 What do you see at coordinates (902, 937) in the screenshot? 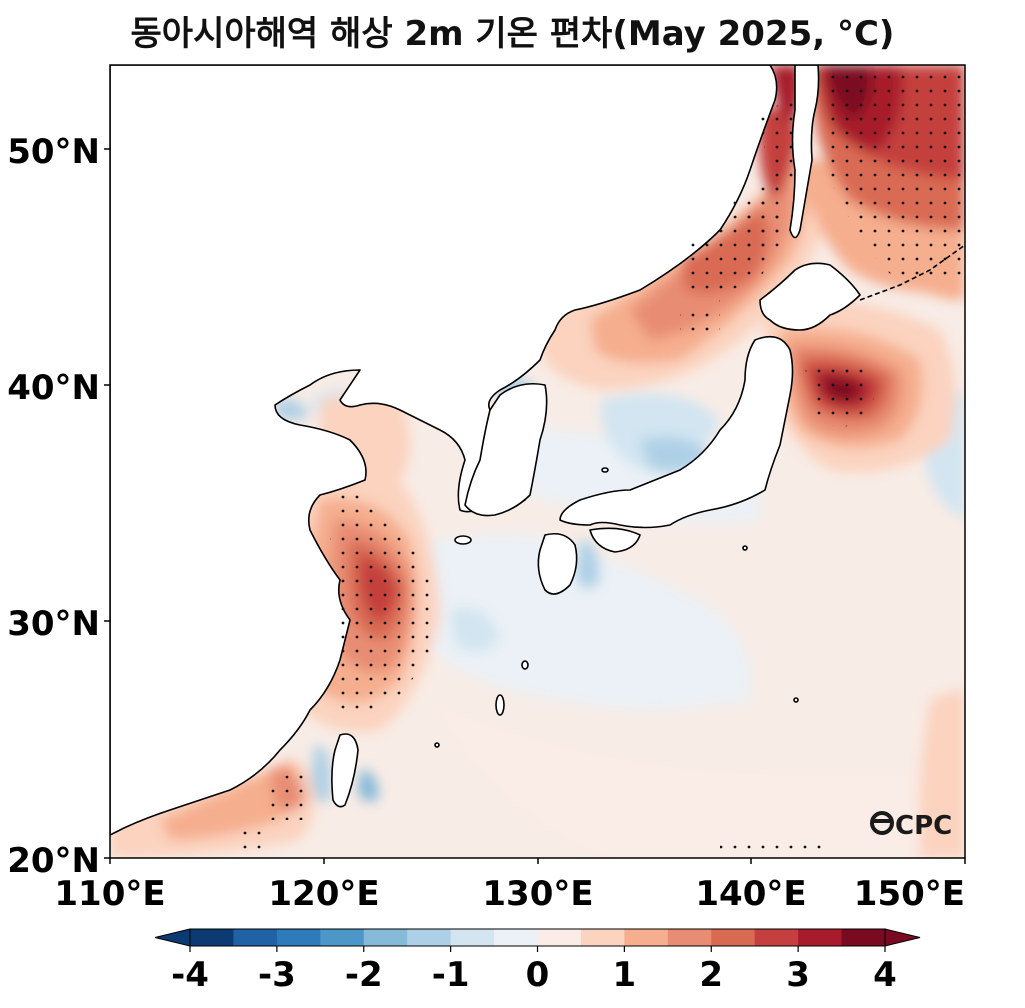
I see `colorbar-extend-max` at bounding box center [902, 937].